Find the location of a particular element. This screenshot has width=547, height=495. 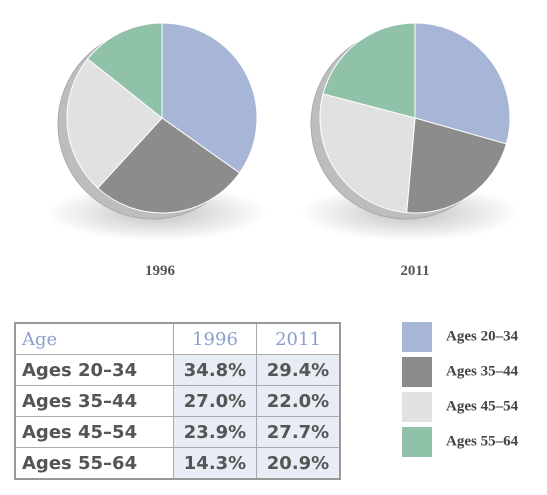

table-cell: Ages 20–34 is located at coordinates (94, 370).